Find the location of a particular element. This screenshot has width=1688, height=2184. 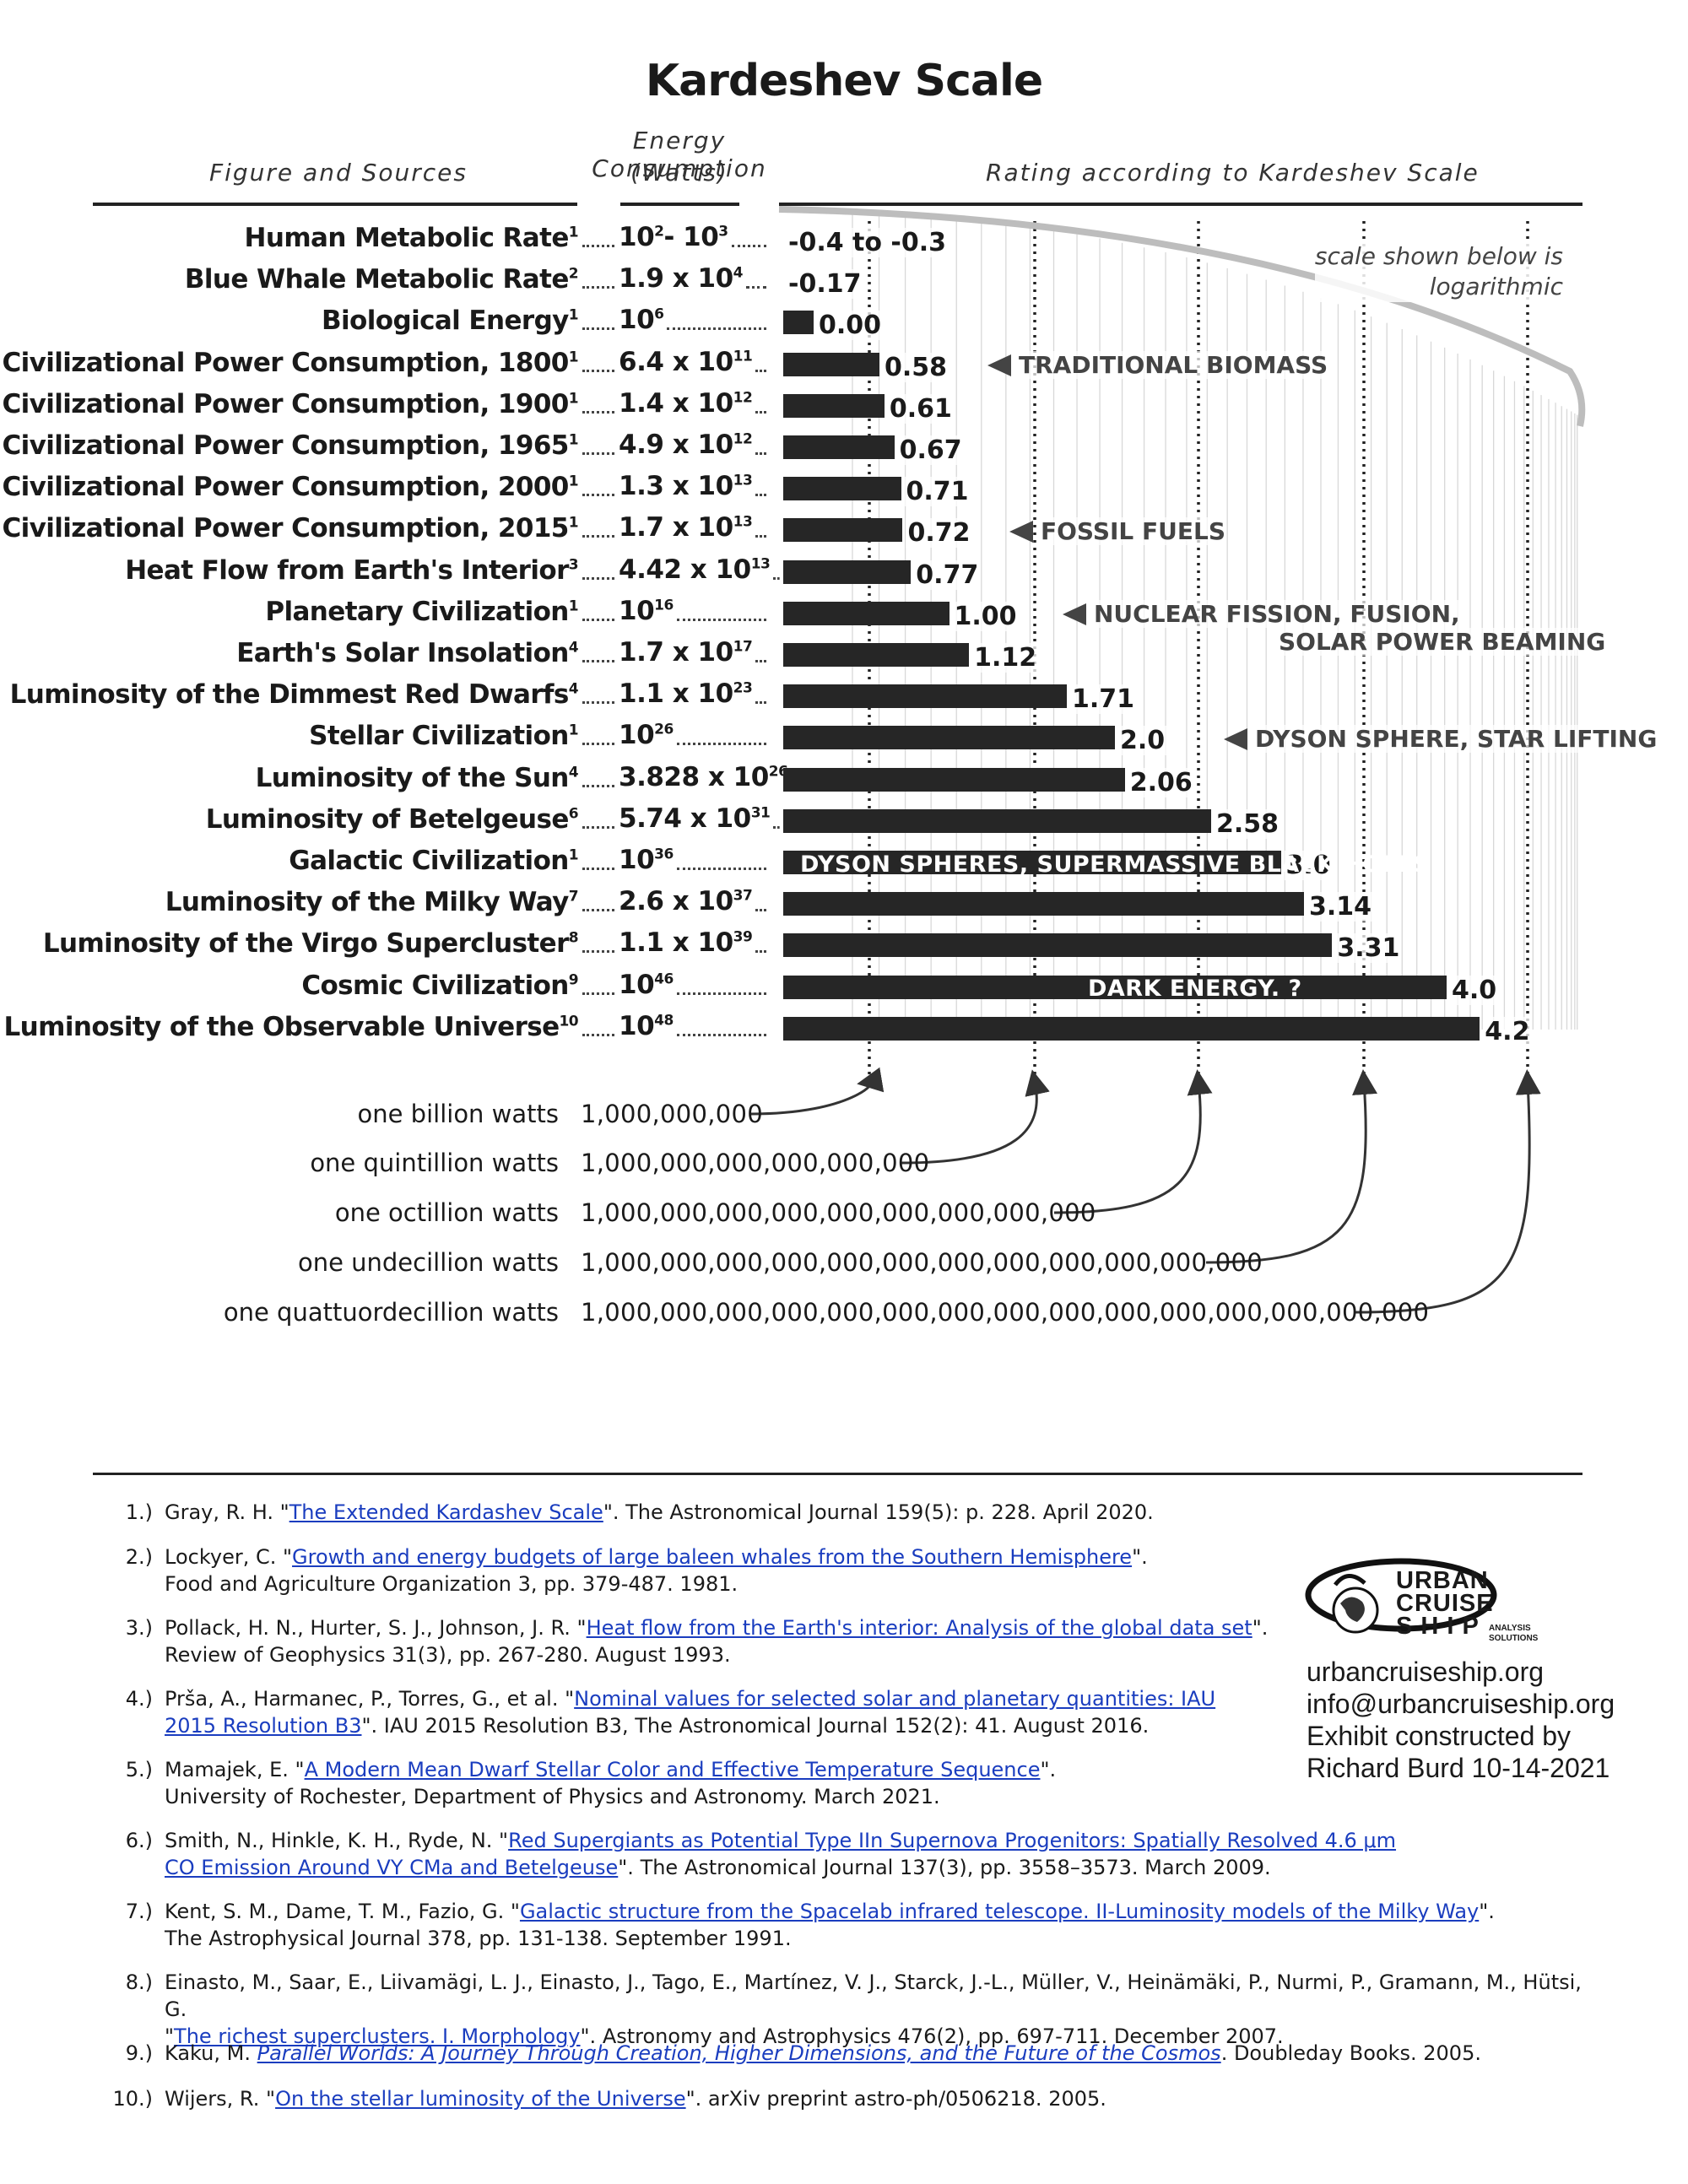

energy-watts: 1.3 x 1013 is located at coordinates (686, 486).